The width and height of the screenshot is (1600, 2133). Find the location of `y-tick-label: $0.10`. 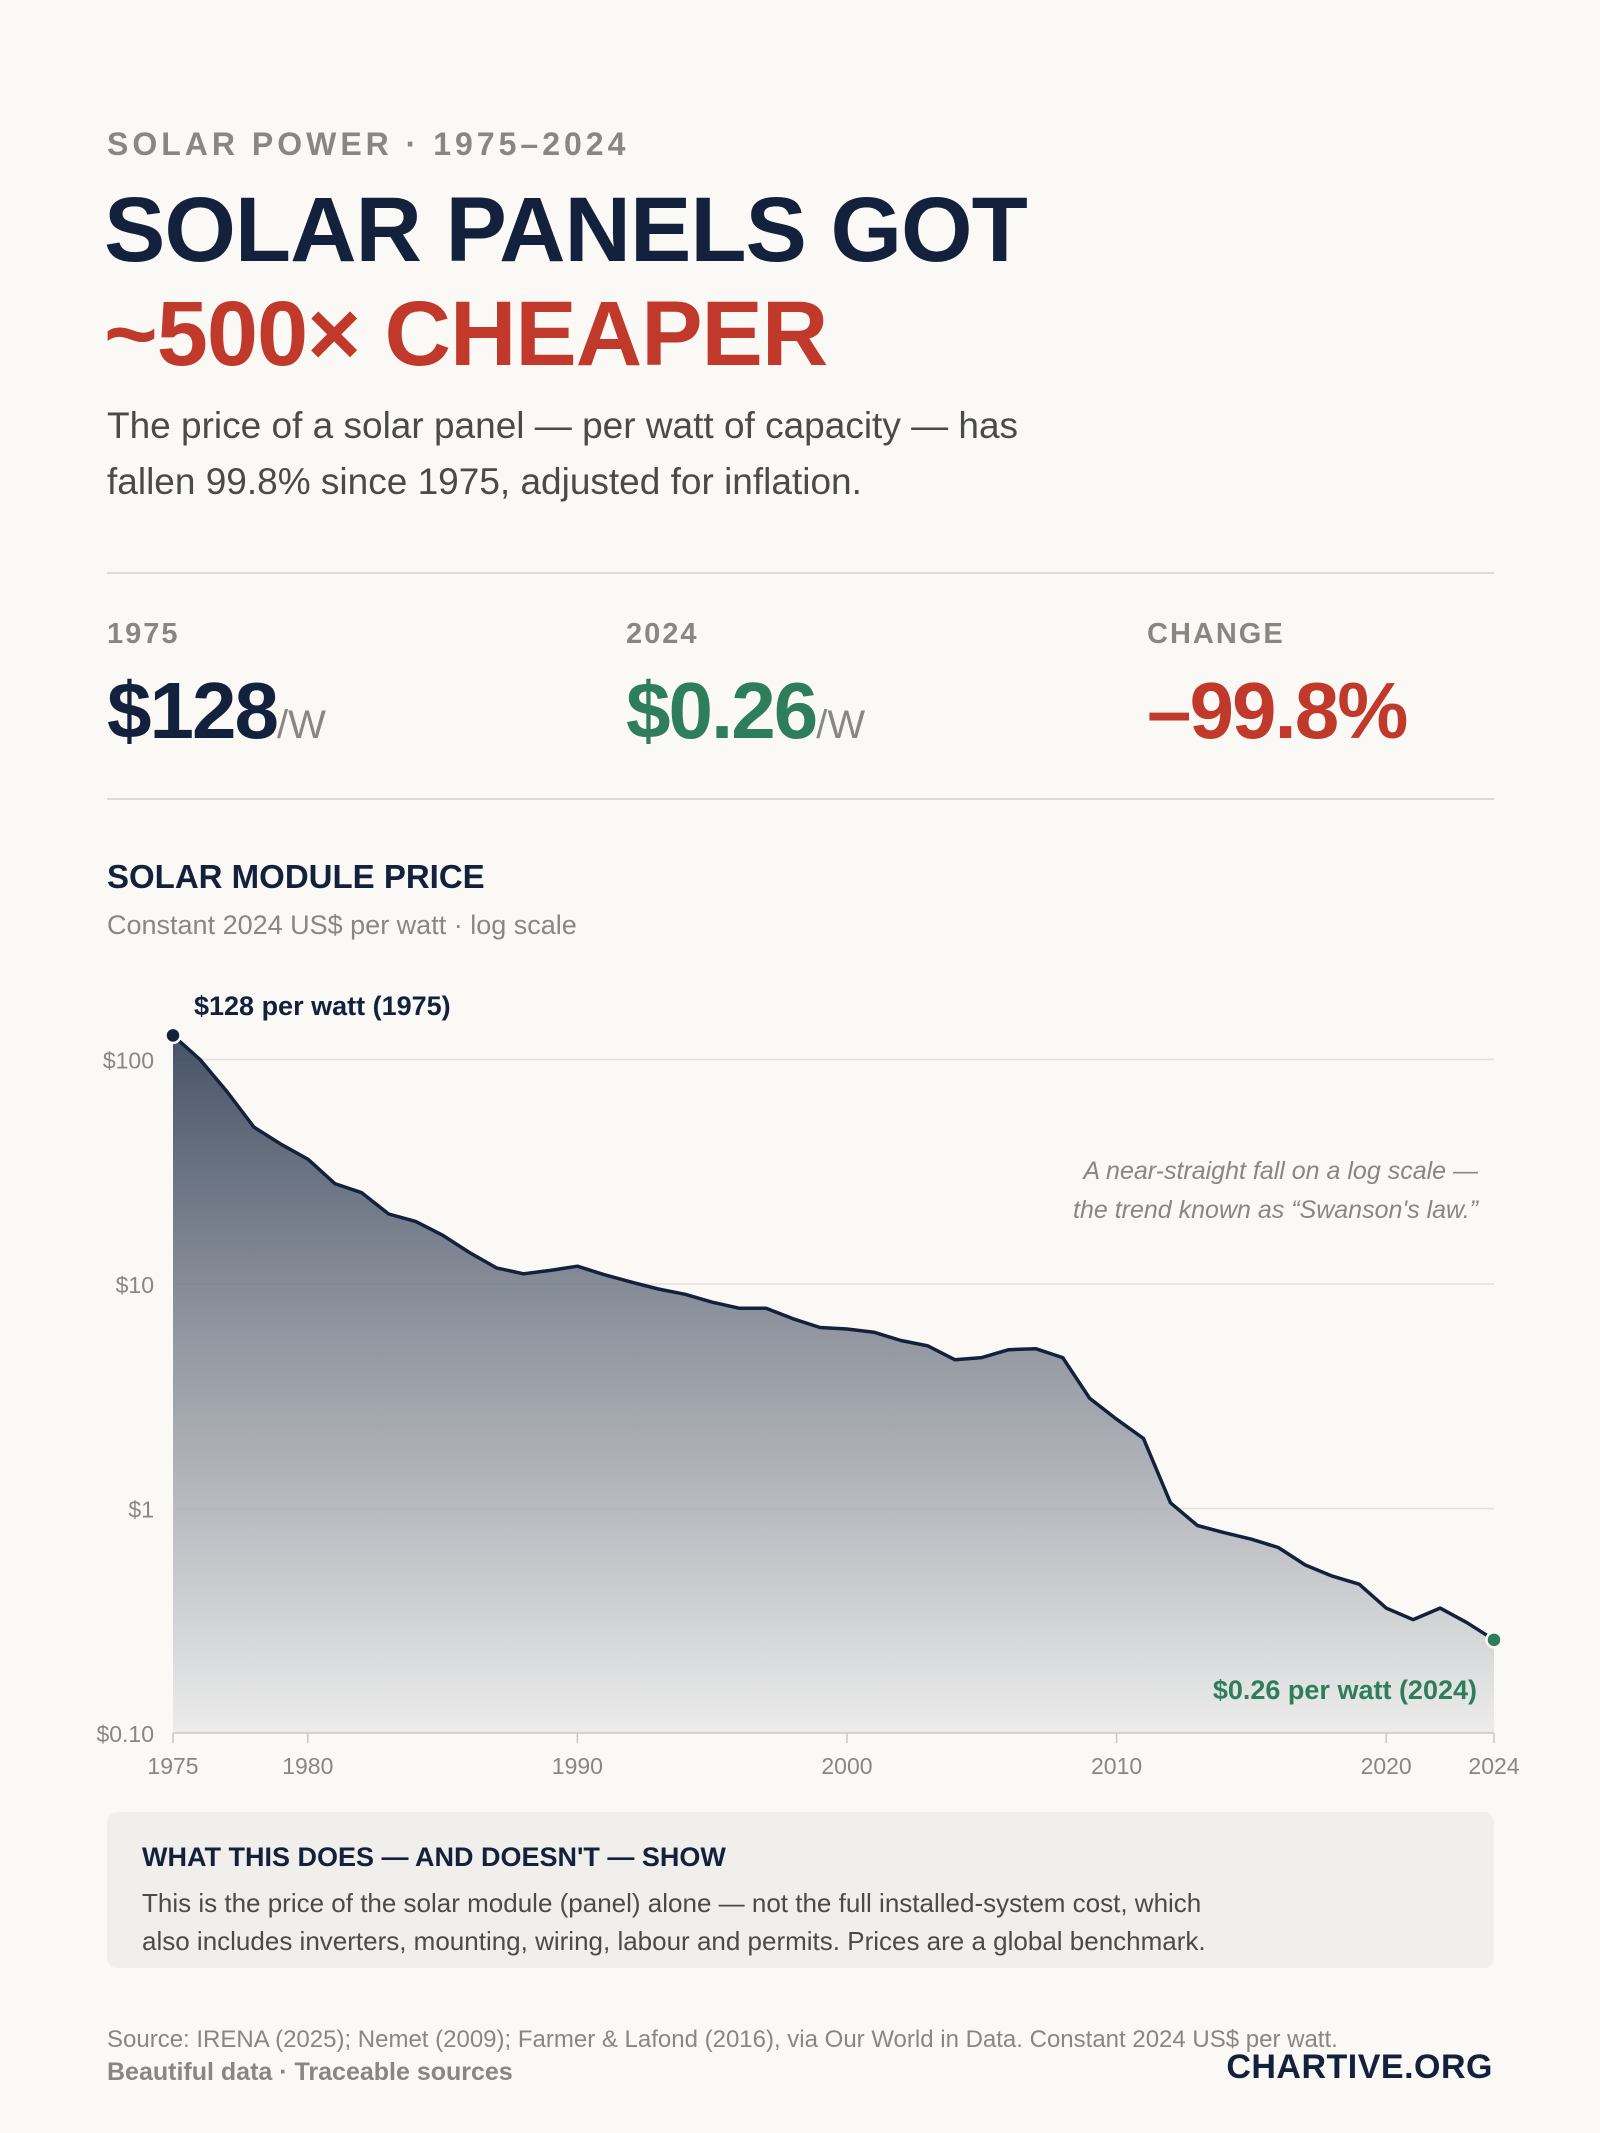

y-tick-label: $0.10 is located at coordinates (125, 1734).